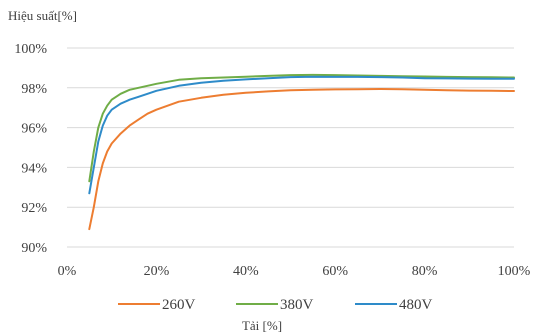 Image resolution: width=535 pixels, height=335 pixels. Describe the element at coordinates (34, 89) in the screenshot. I see `y-tick-label: 98%` at that location.